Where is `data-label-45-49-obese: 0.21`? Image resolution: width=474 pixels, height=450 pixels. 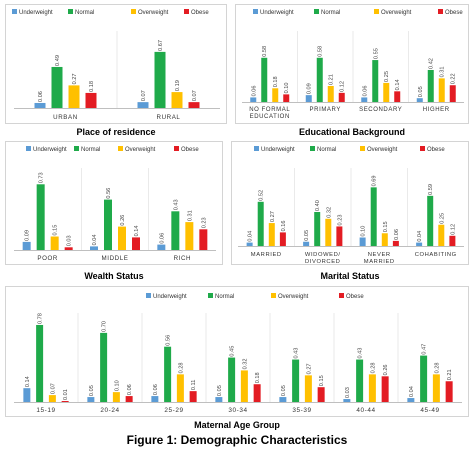 data-label-45-49-obese: 0.21 is located at coordinates (450, 374).